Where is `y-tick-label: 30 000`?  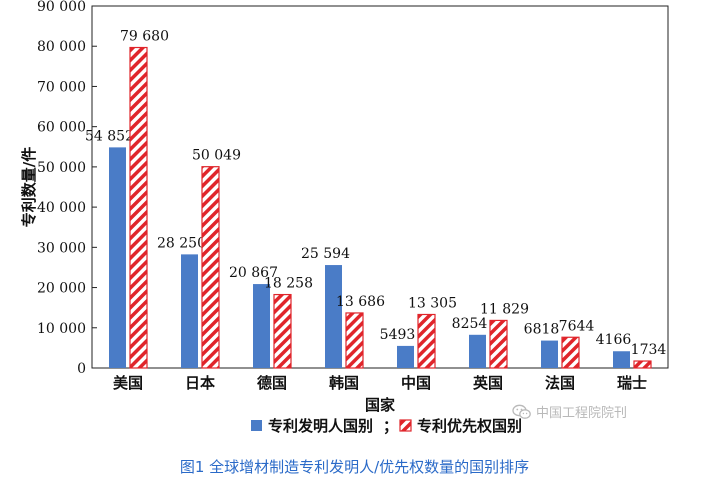 y-tick-label: 30 000 is located at coordinates (61, 248).